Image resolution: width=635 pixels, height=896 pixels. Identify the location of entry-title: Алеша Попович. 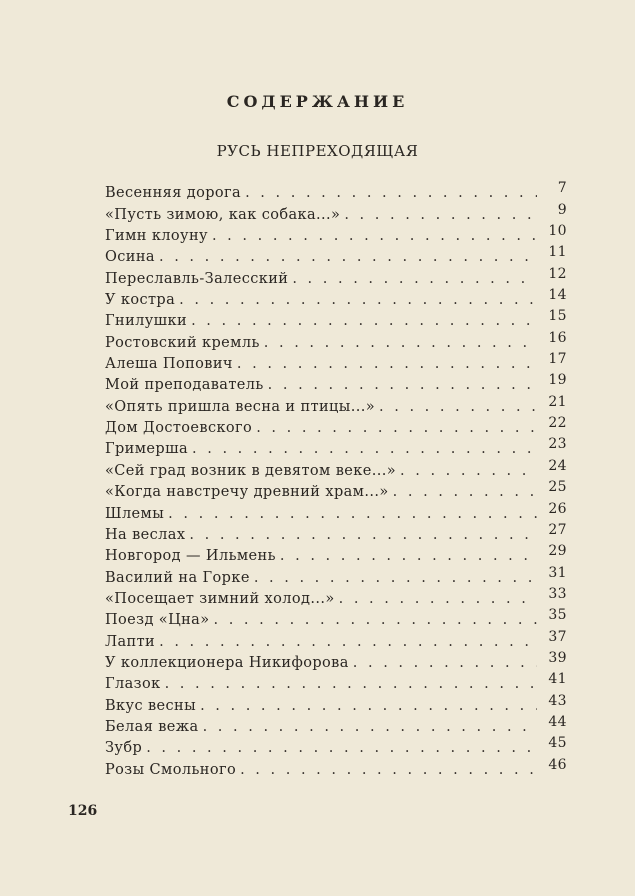
(169, 364).